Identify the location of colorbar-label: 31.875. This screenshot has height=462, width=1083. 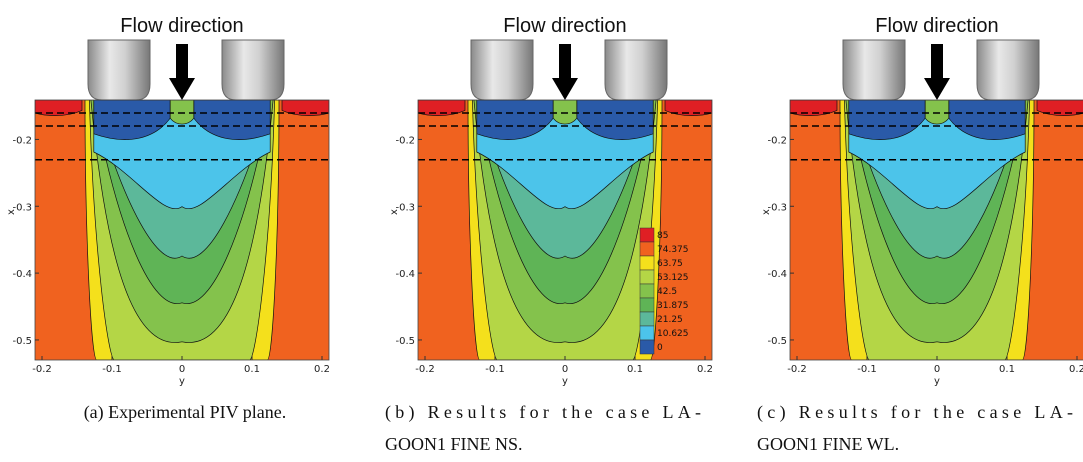
(673, 306).